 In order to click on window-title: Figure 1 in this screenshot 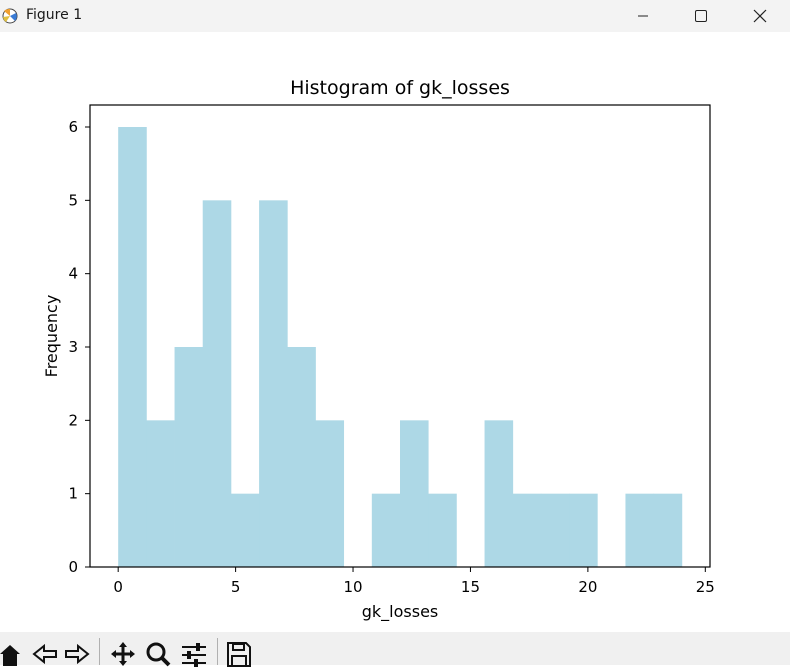, I will do `click(54, 15)`.